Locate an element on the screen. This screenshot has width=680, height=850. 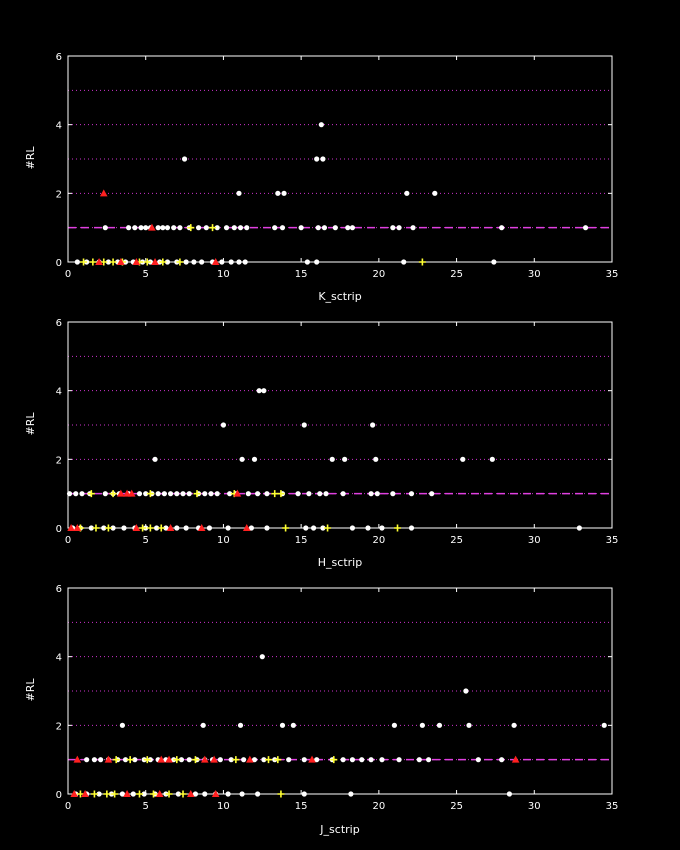
y-axis-title: #RL is located at coordinates (30, 158).